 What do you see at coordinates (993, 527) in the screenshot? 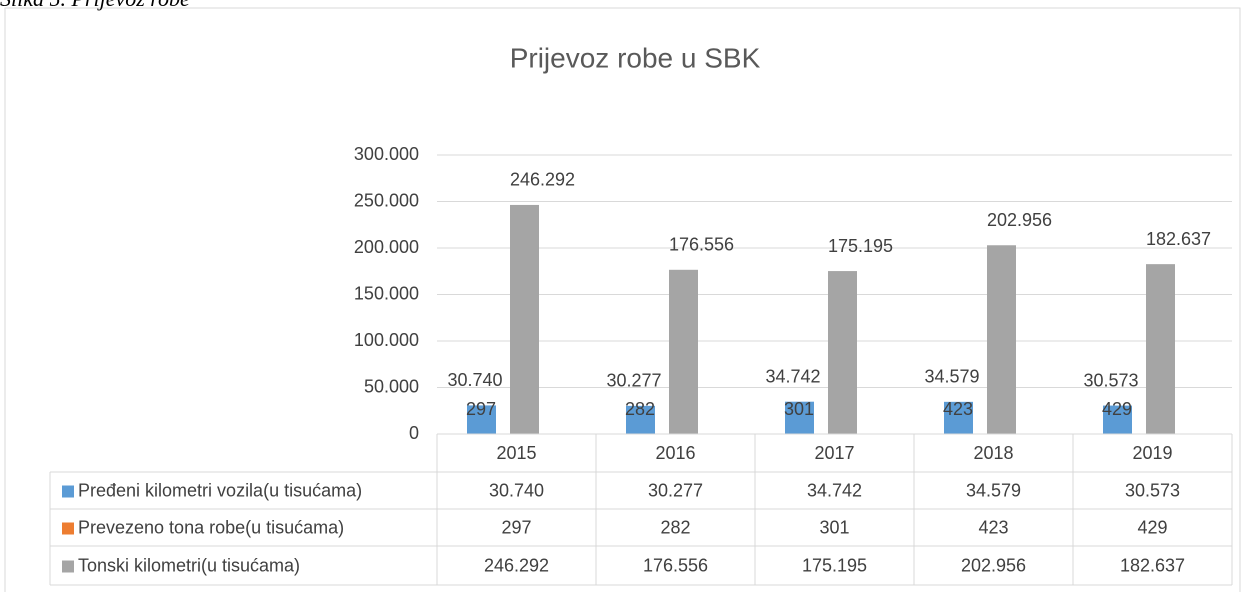
I see `table-cell: 423` at bounding box center [993, 527].